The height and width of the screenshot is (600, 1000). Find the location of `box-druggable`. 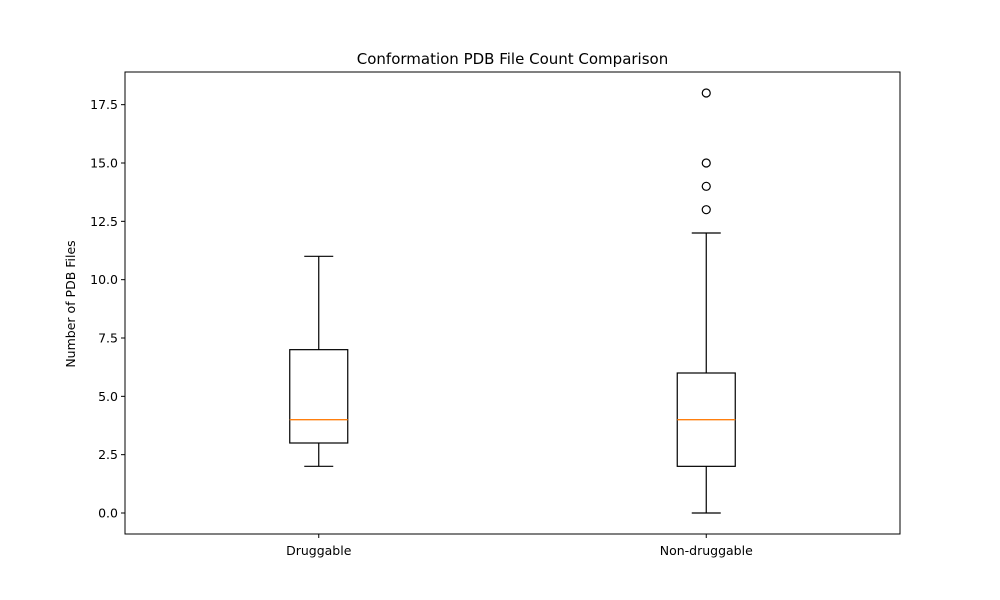

box-druggable is located at coordinates (319, 361).